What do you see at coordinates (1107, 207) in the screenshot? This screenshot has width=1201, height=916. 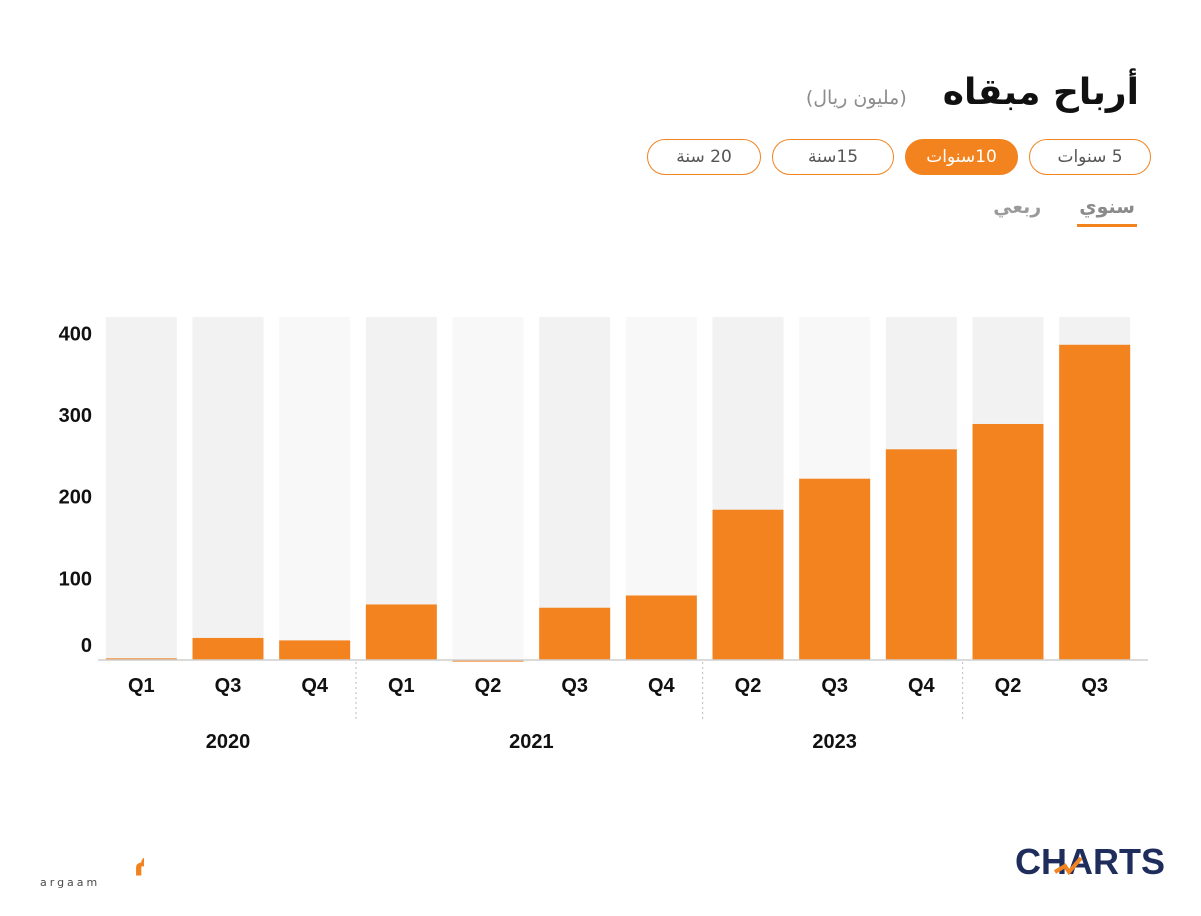 I see `tab-annual-label: سنوي` at bounding box center [1107, 207].